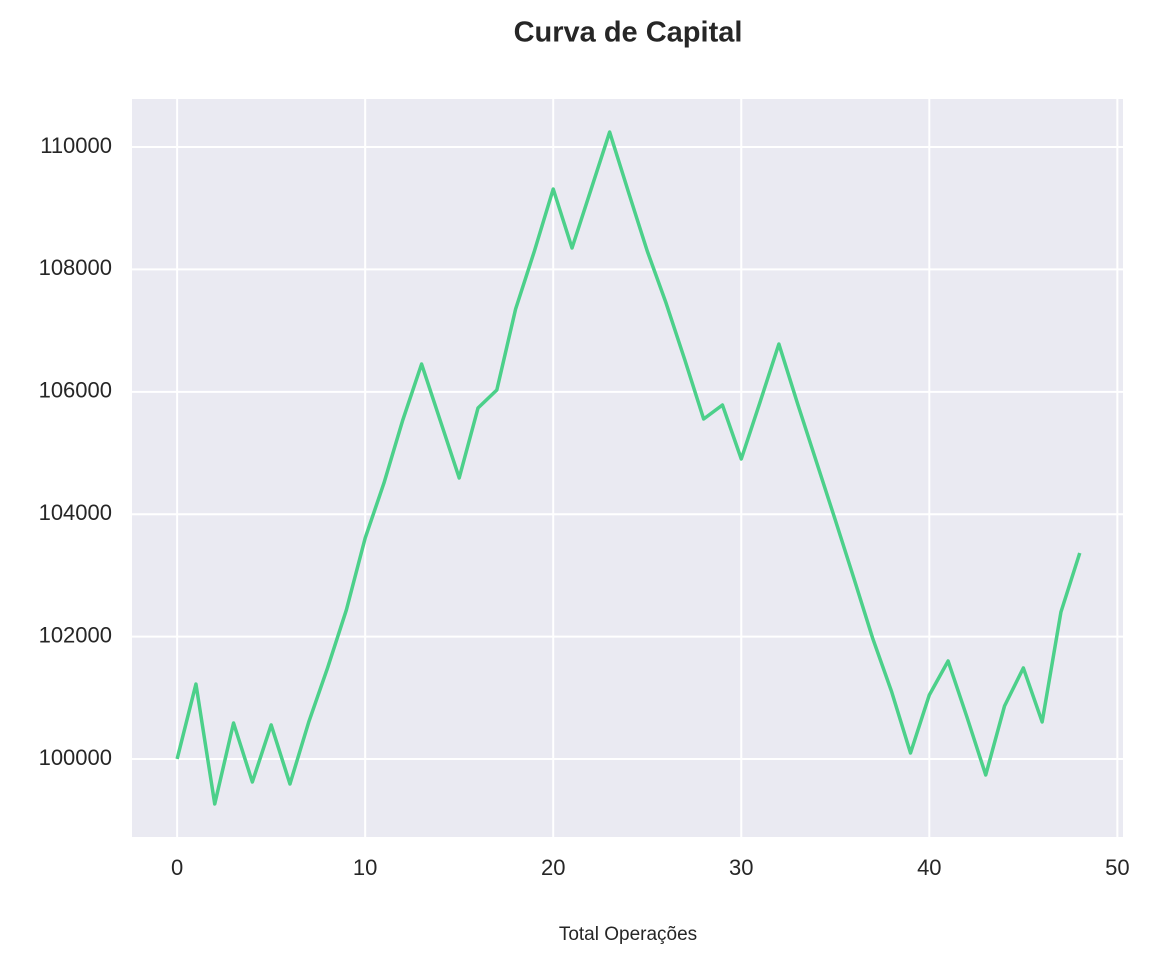 This screenshot has height=971, width=1152. I want to click on x-tick-label: 10, so click(365, 867).